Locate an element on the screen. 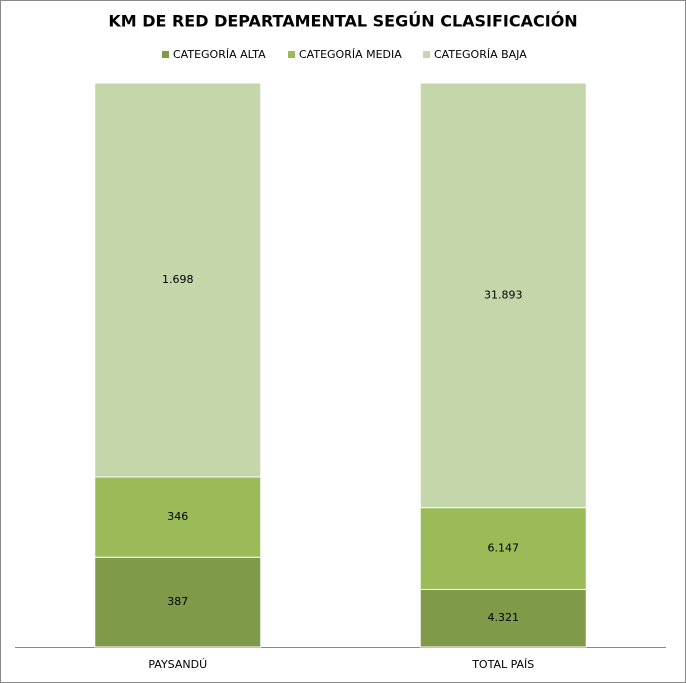 Image resolution: width=686 pixels, height=683 pixels. data-label: 4.321 is located at coordinates (504, 617).